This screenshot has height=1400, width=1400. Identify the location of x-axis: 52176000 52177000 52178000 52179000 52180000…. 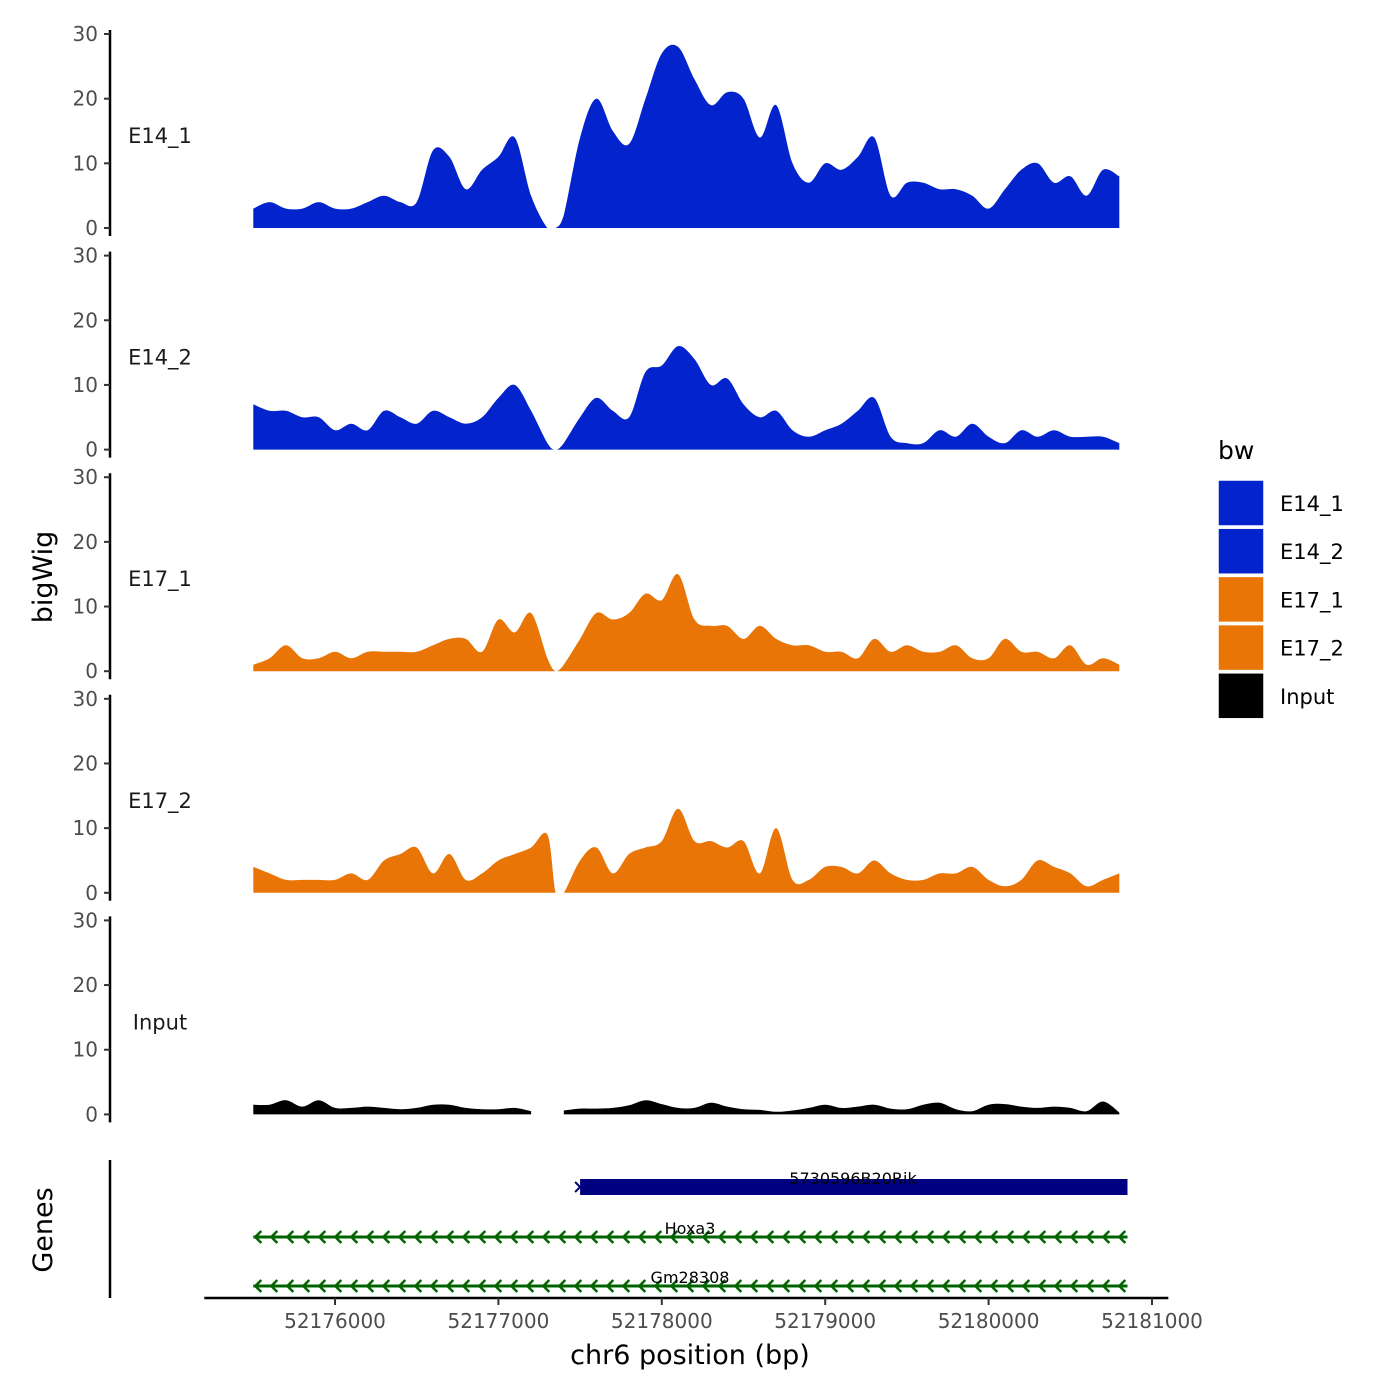
(703, 1314).